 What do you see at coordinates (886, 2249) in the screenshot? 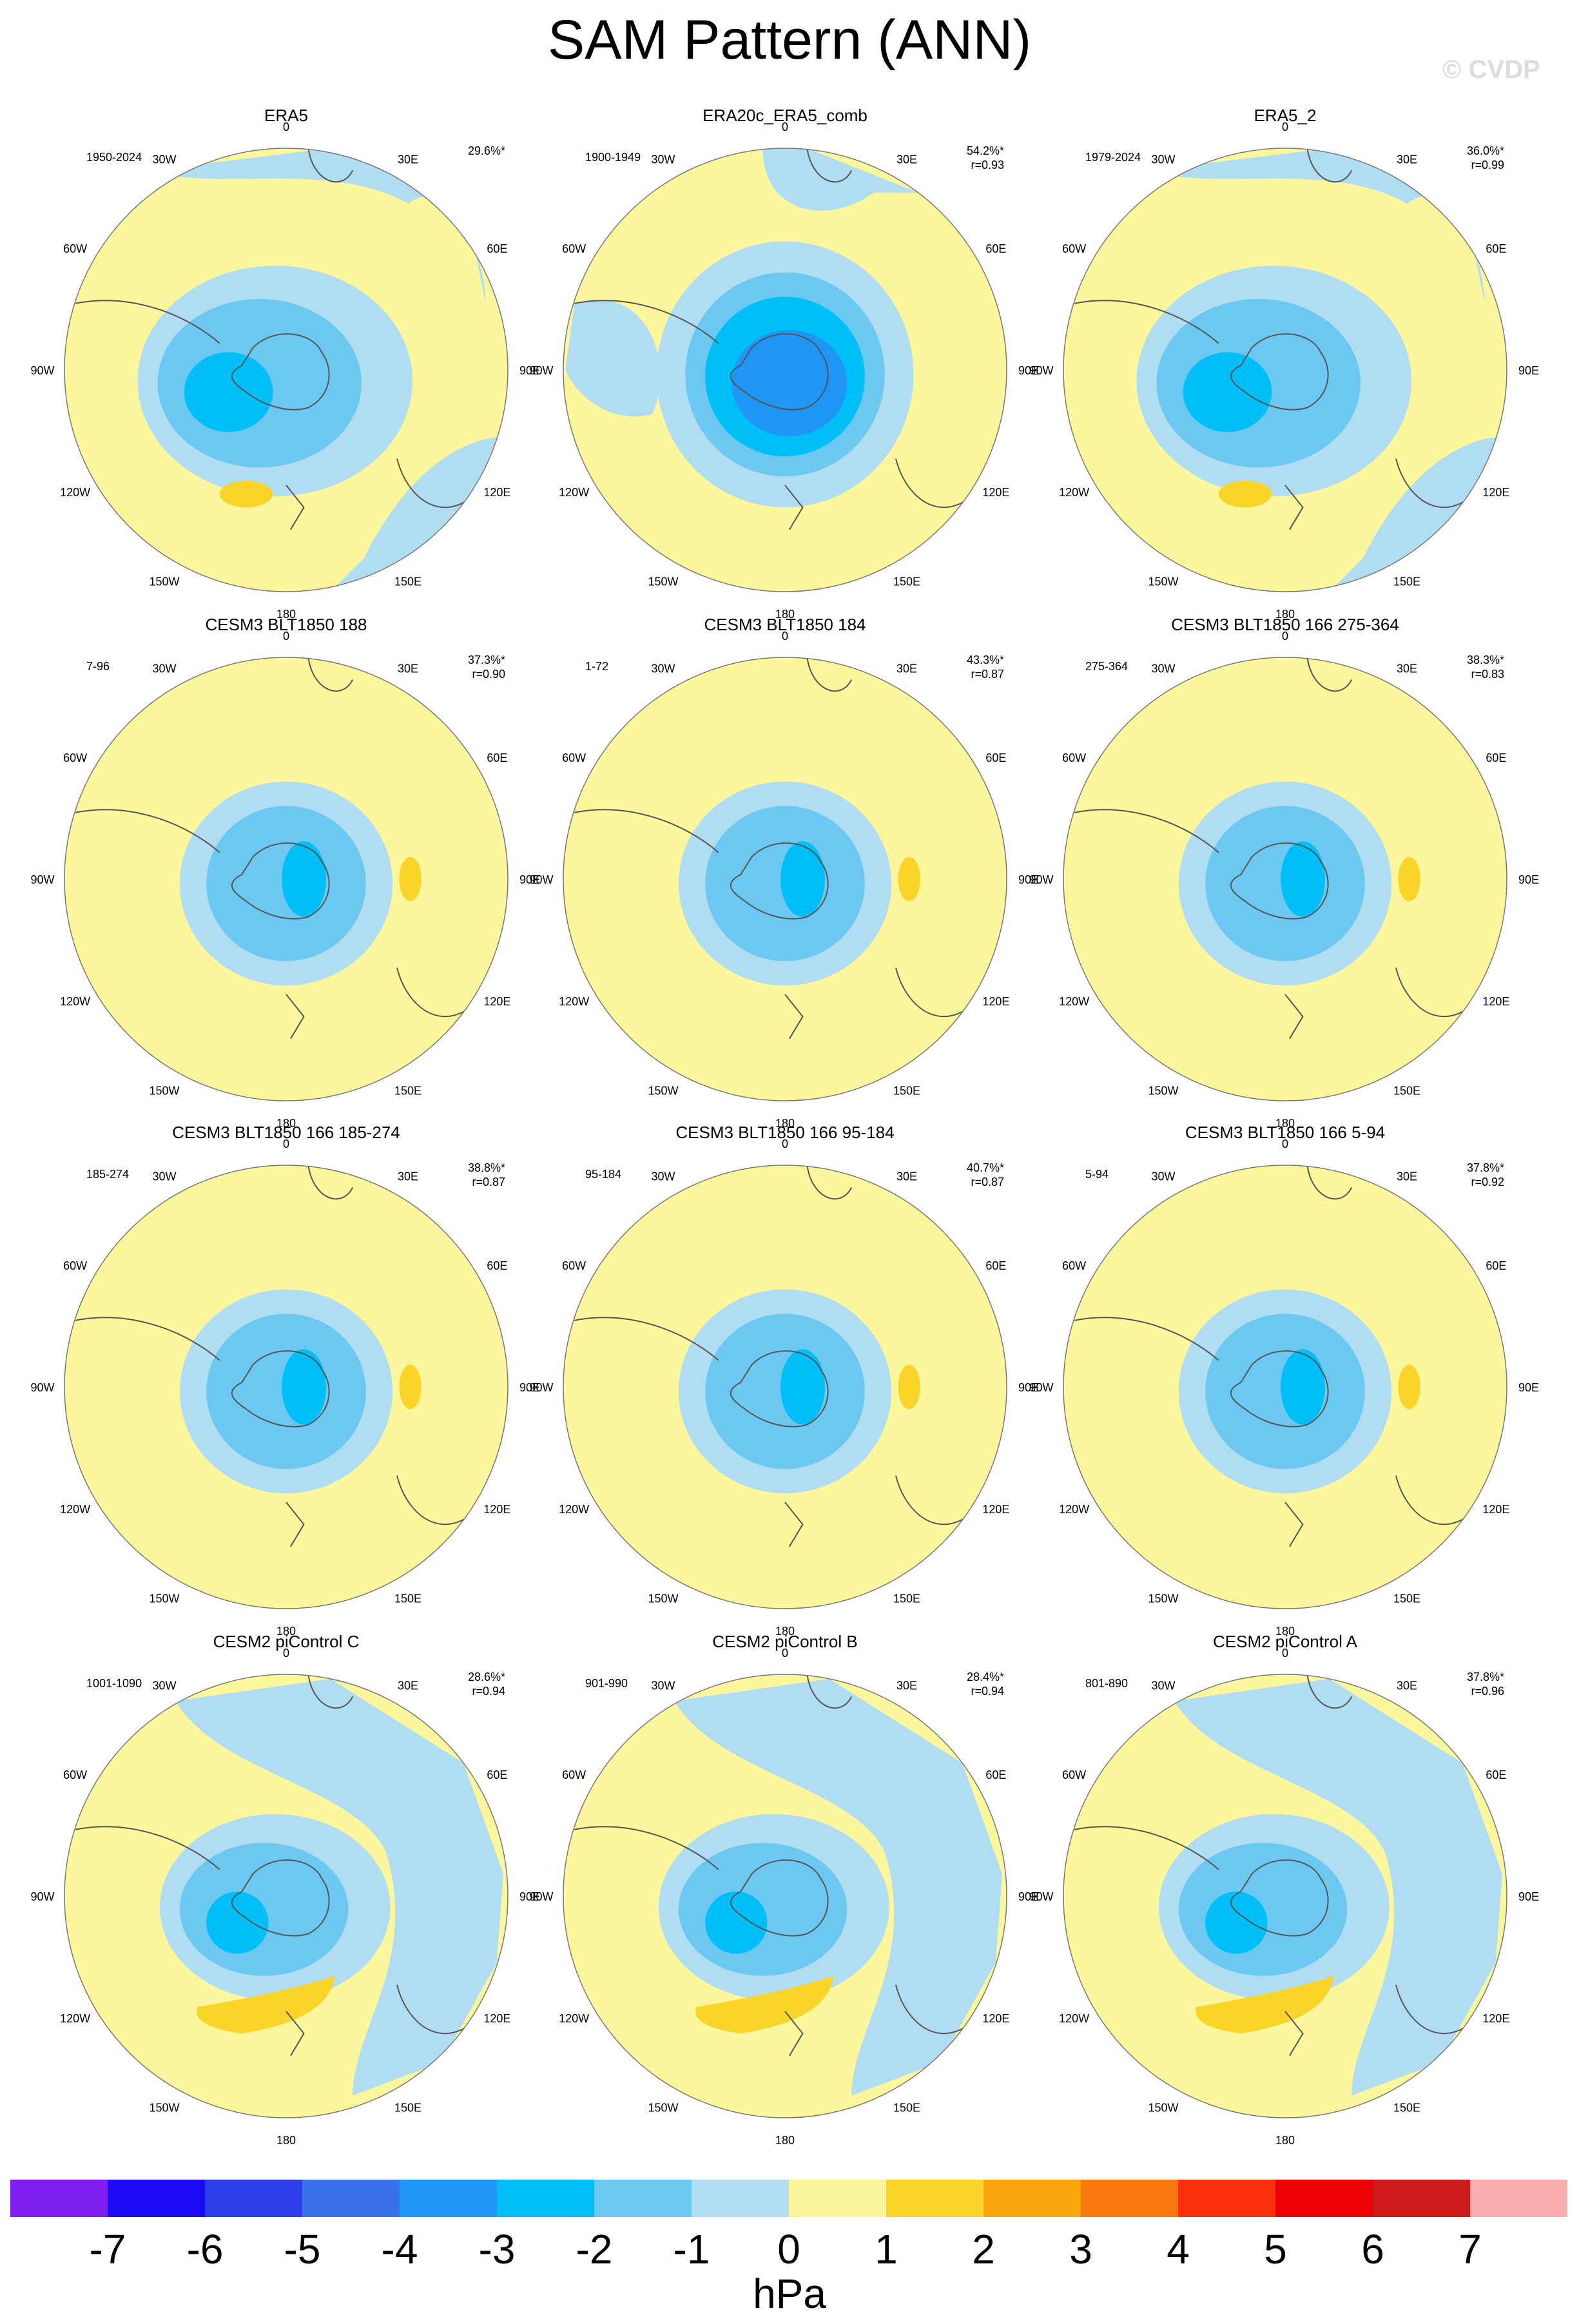
I see `colorbar-tick-label: 1` at bounding box center [886, 2249].